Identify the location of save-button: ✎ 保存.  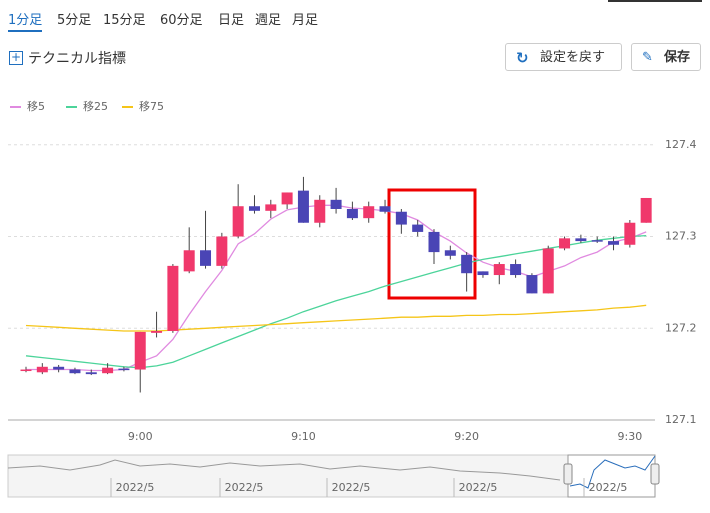
(666, 57).